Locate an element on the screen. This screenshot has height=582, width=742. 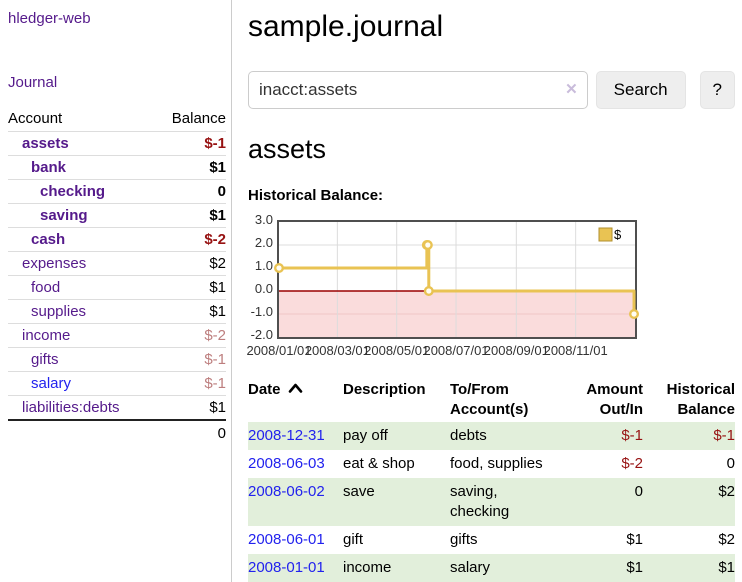
transaction-date-cell: 2008-06-01 is located at coordinates (295, 540).